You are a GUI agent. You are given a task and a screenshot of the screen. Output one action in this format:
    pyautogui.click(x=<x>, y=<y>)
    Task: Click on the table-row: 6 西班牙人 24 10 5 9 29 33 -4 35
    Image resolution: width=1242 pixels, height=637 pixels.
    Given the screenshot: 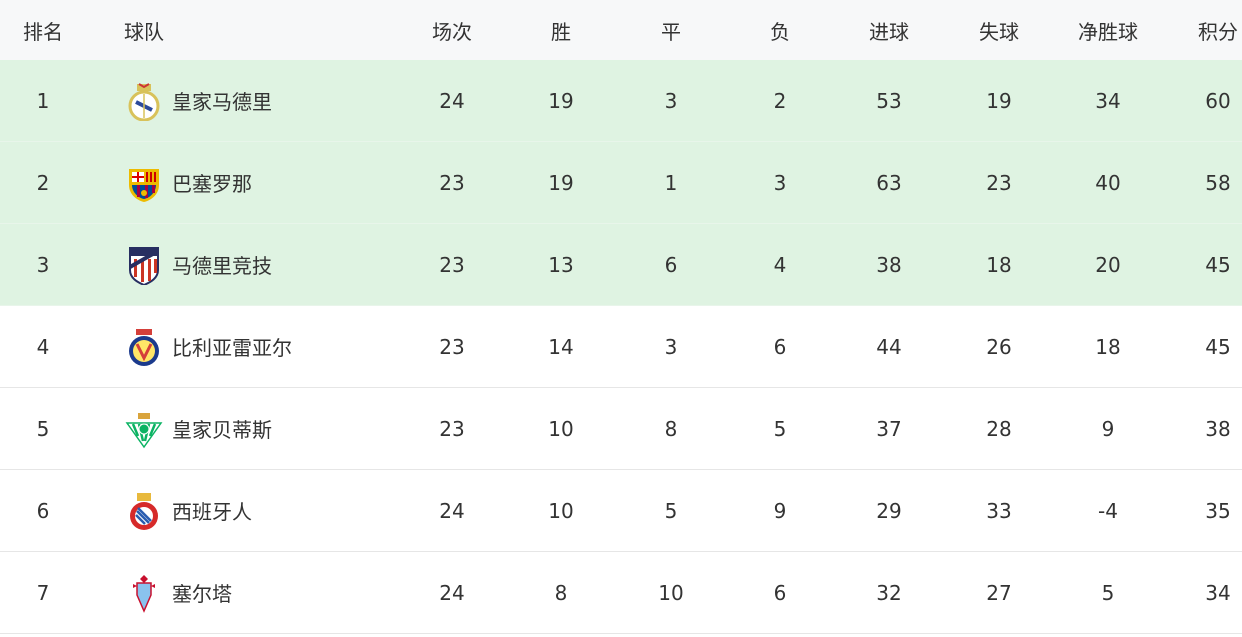 What is the action you would take?
    pyautogui.click(x=621, y=511)
    